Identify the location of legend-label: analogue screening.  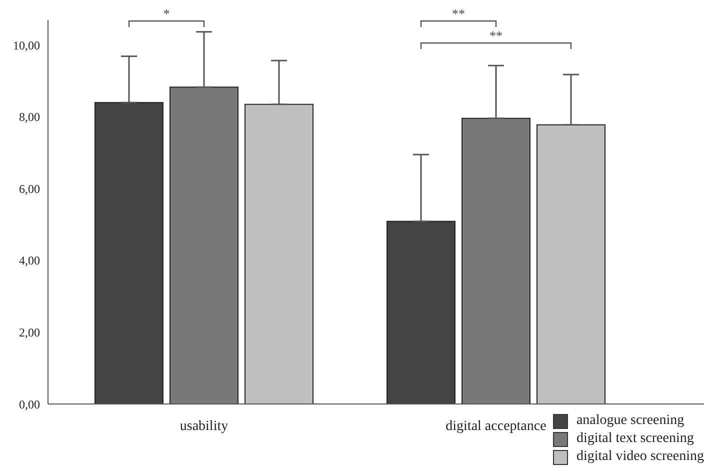
(630, 421).